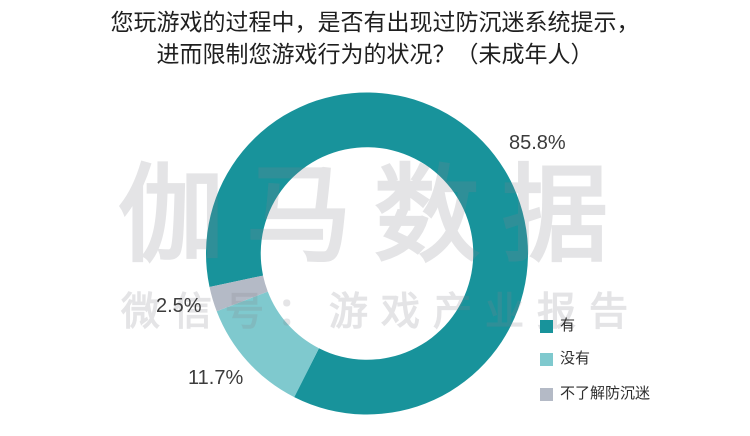 The height and width of the screenshot is (436, 750). I want to click on legend-swatch-unknown, so click(546, 394).